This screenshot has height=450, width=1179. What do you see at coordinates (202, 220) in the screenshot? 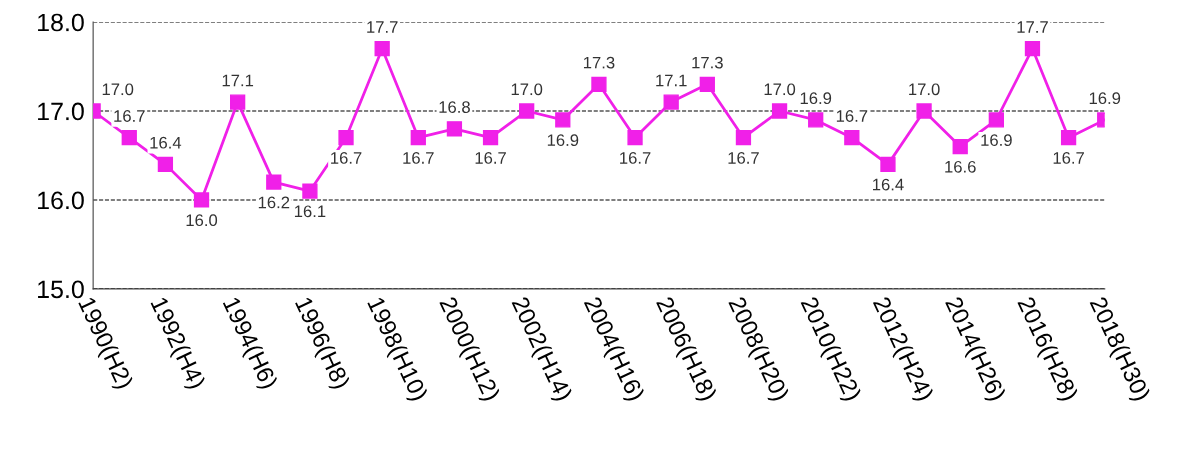
I see `data-label: 16.0` at bounding box center [202, 220].